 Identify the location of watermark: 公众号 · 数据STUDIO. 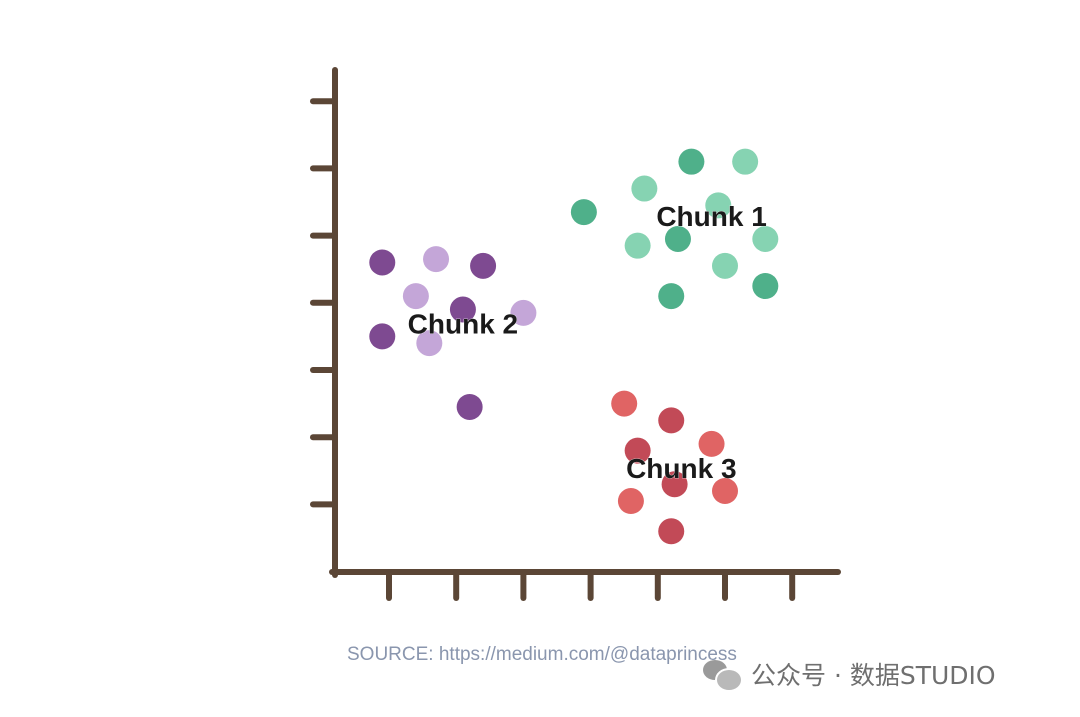
(849, 674).